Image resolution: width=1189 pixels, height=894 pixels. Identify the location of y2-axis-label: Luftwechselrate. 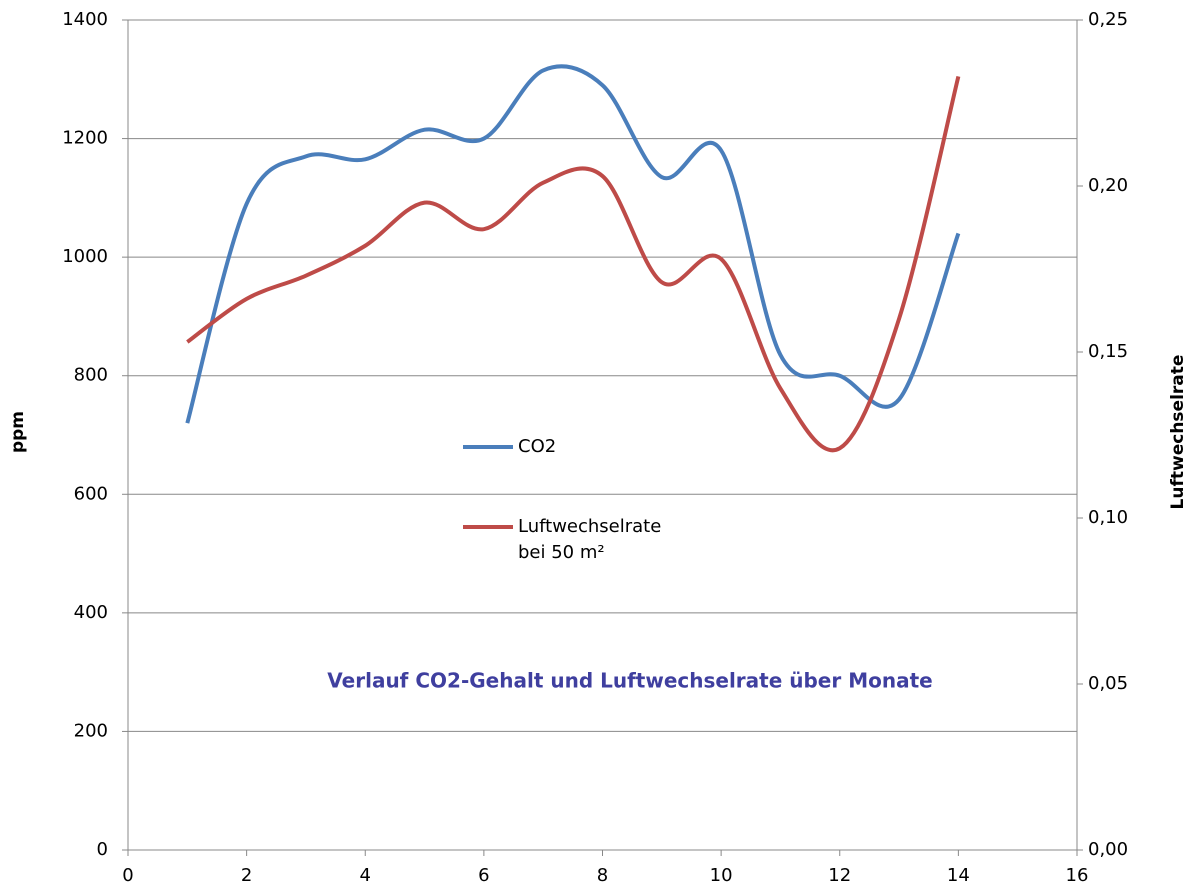
(1178, 432).